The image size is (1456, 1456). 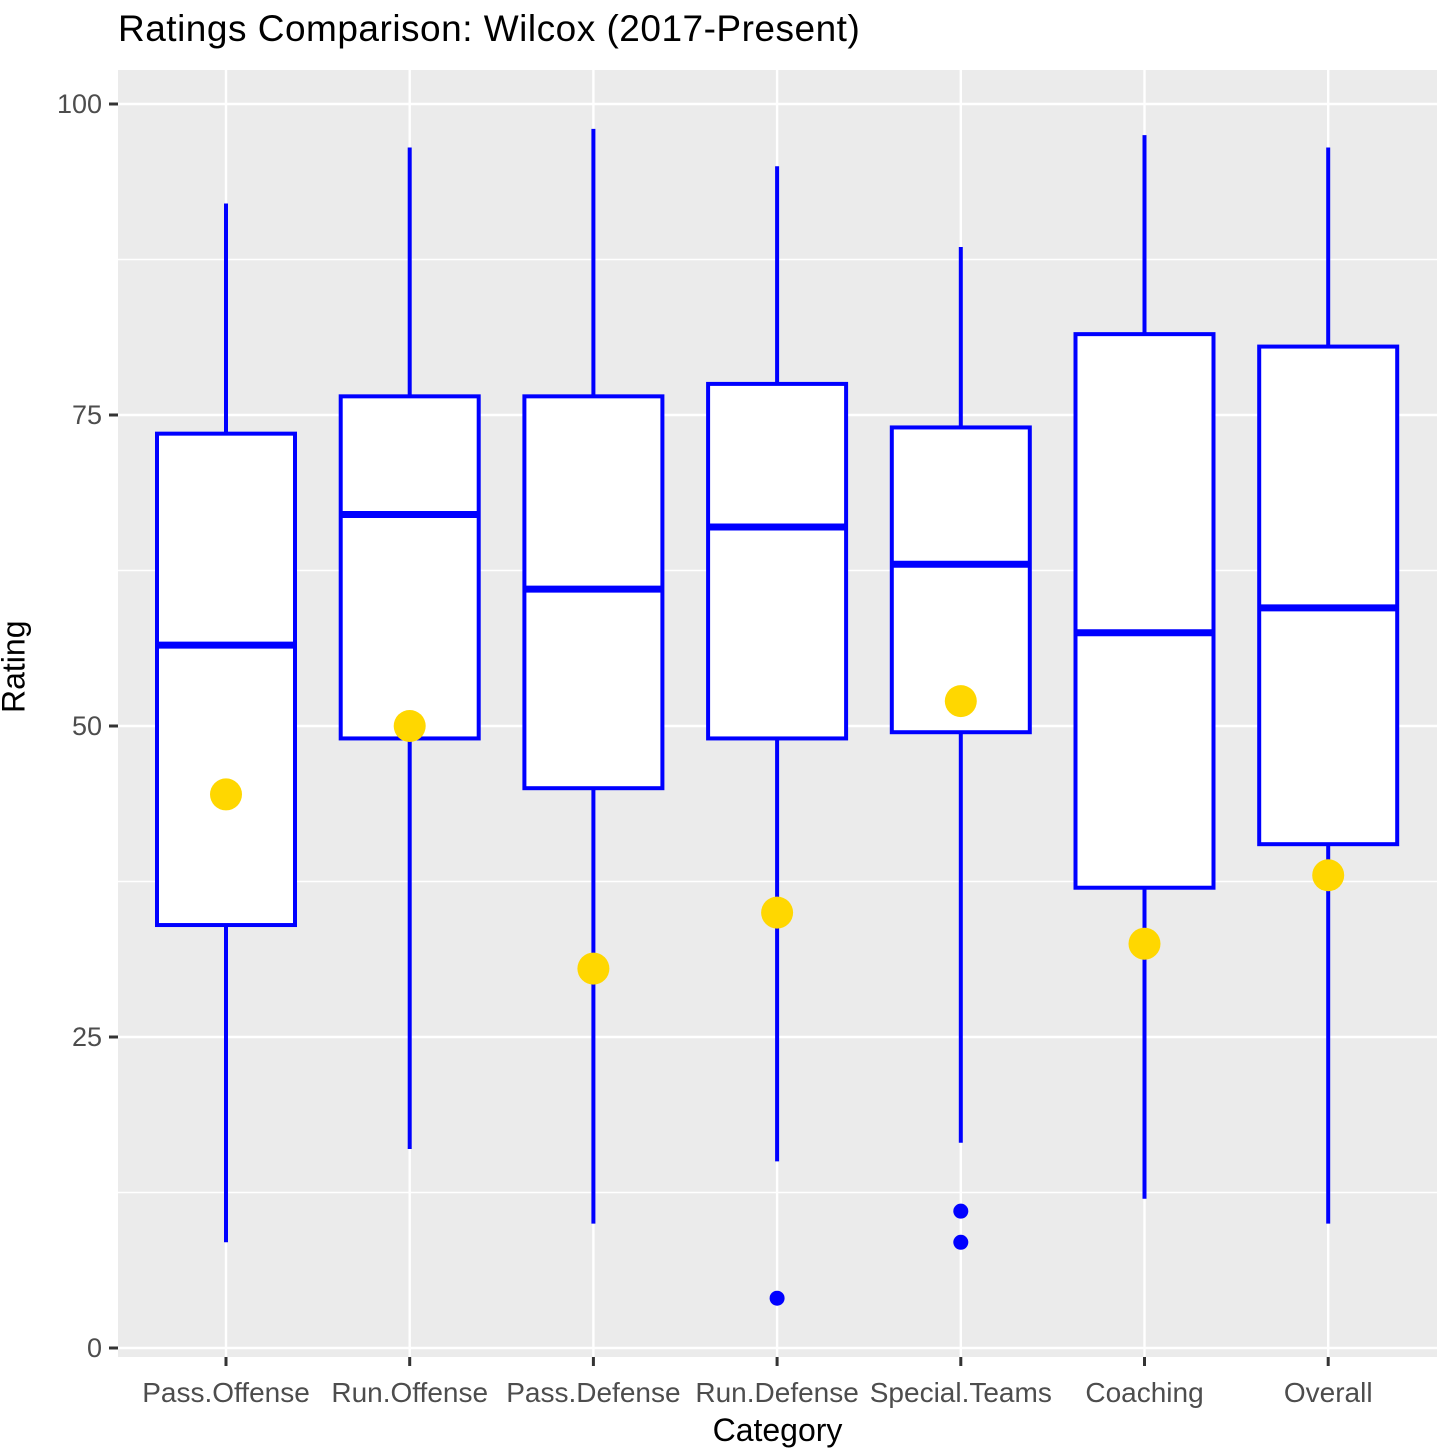 What do you see at coordinates (961, 1392) in the screenshot?
I see `x-tick-label: Special.Teams` at bounding box center [961, 1392].